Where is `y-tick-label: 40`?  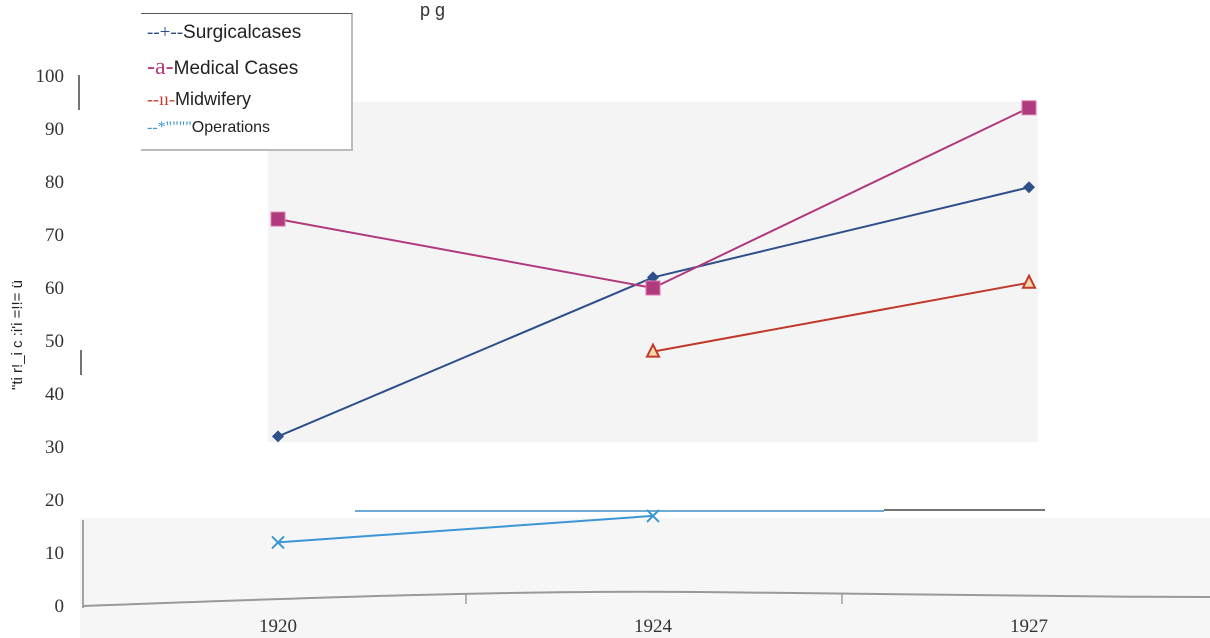
y-tick-label: 40 is located at coordinates (54, 394).